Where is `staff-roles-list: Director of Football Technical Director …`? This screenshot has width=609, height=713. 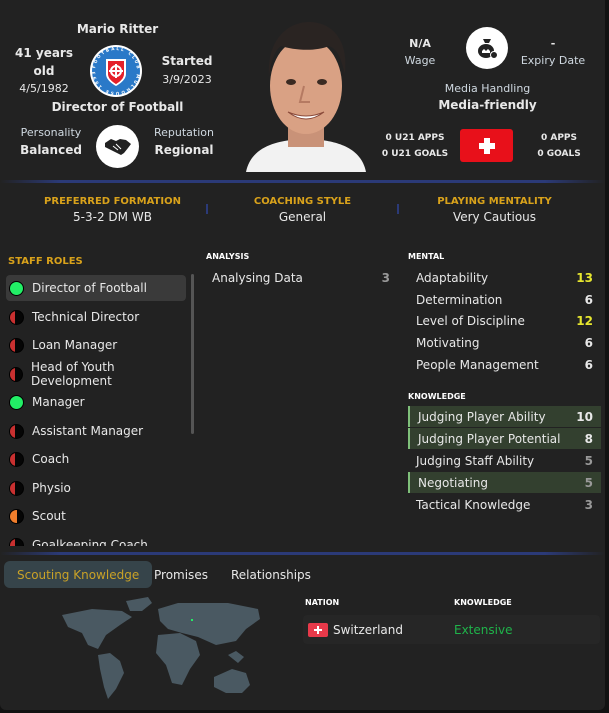
staff-roles-list: Director of Football Technical Director … is located at coordinates (100, 409).